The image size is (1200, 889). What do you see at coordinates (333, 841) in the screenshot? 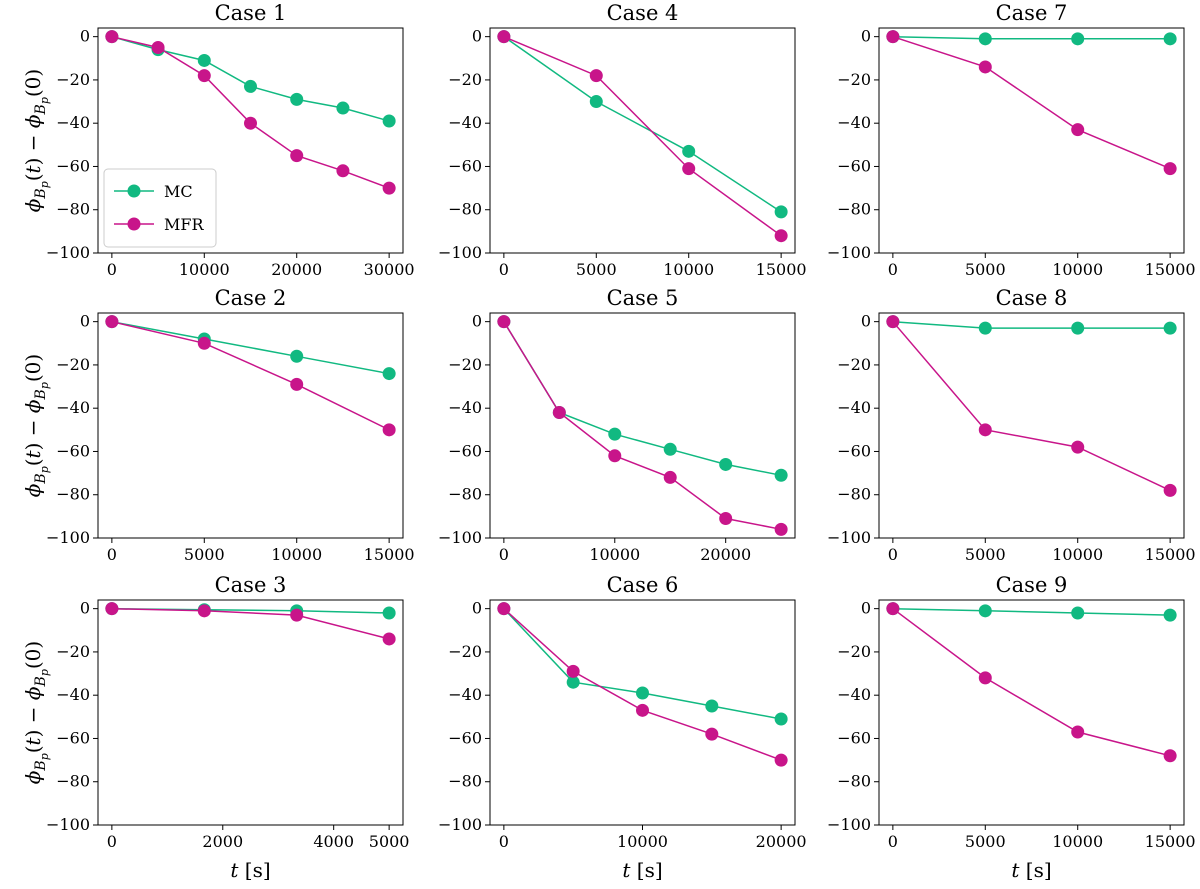
I see `x-tick-label: 4000` at bounding box center [333, 841].